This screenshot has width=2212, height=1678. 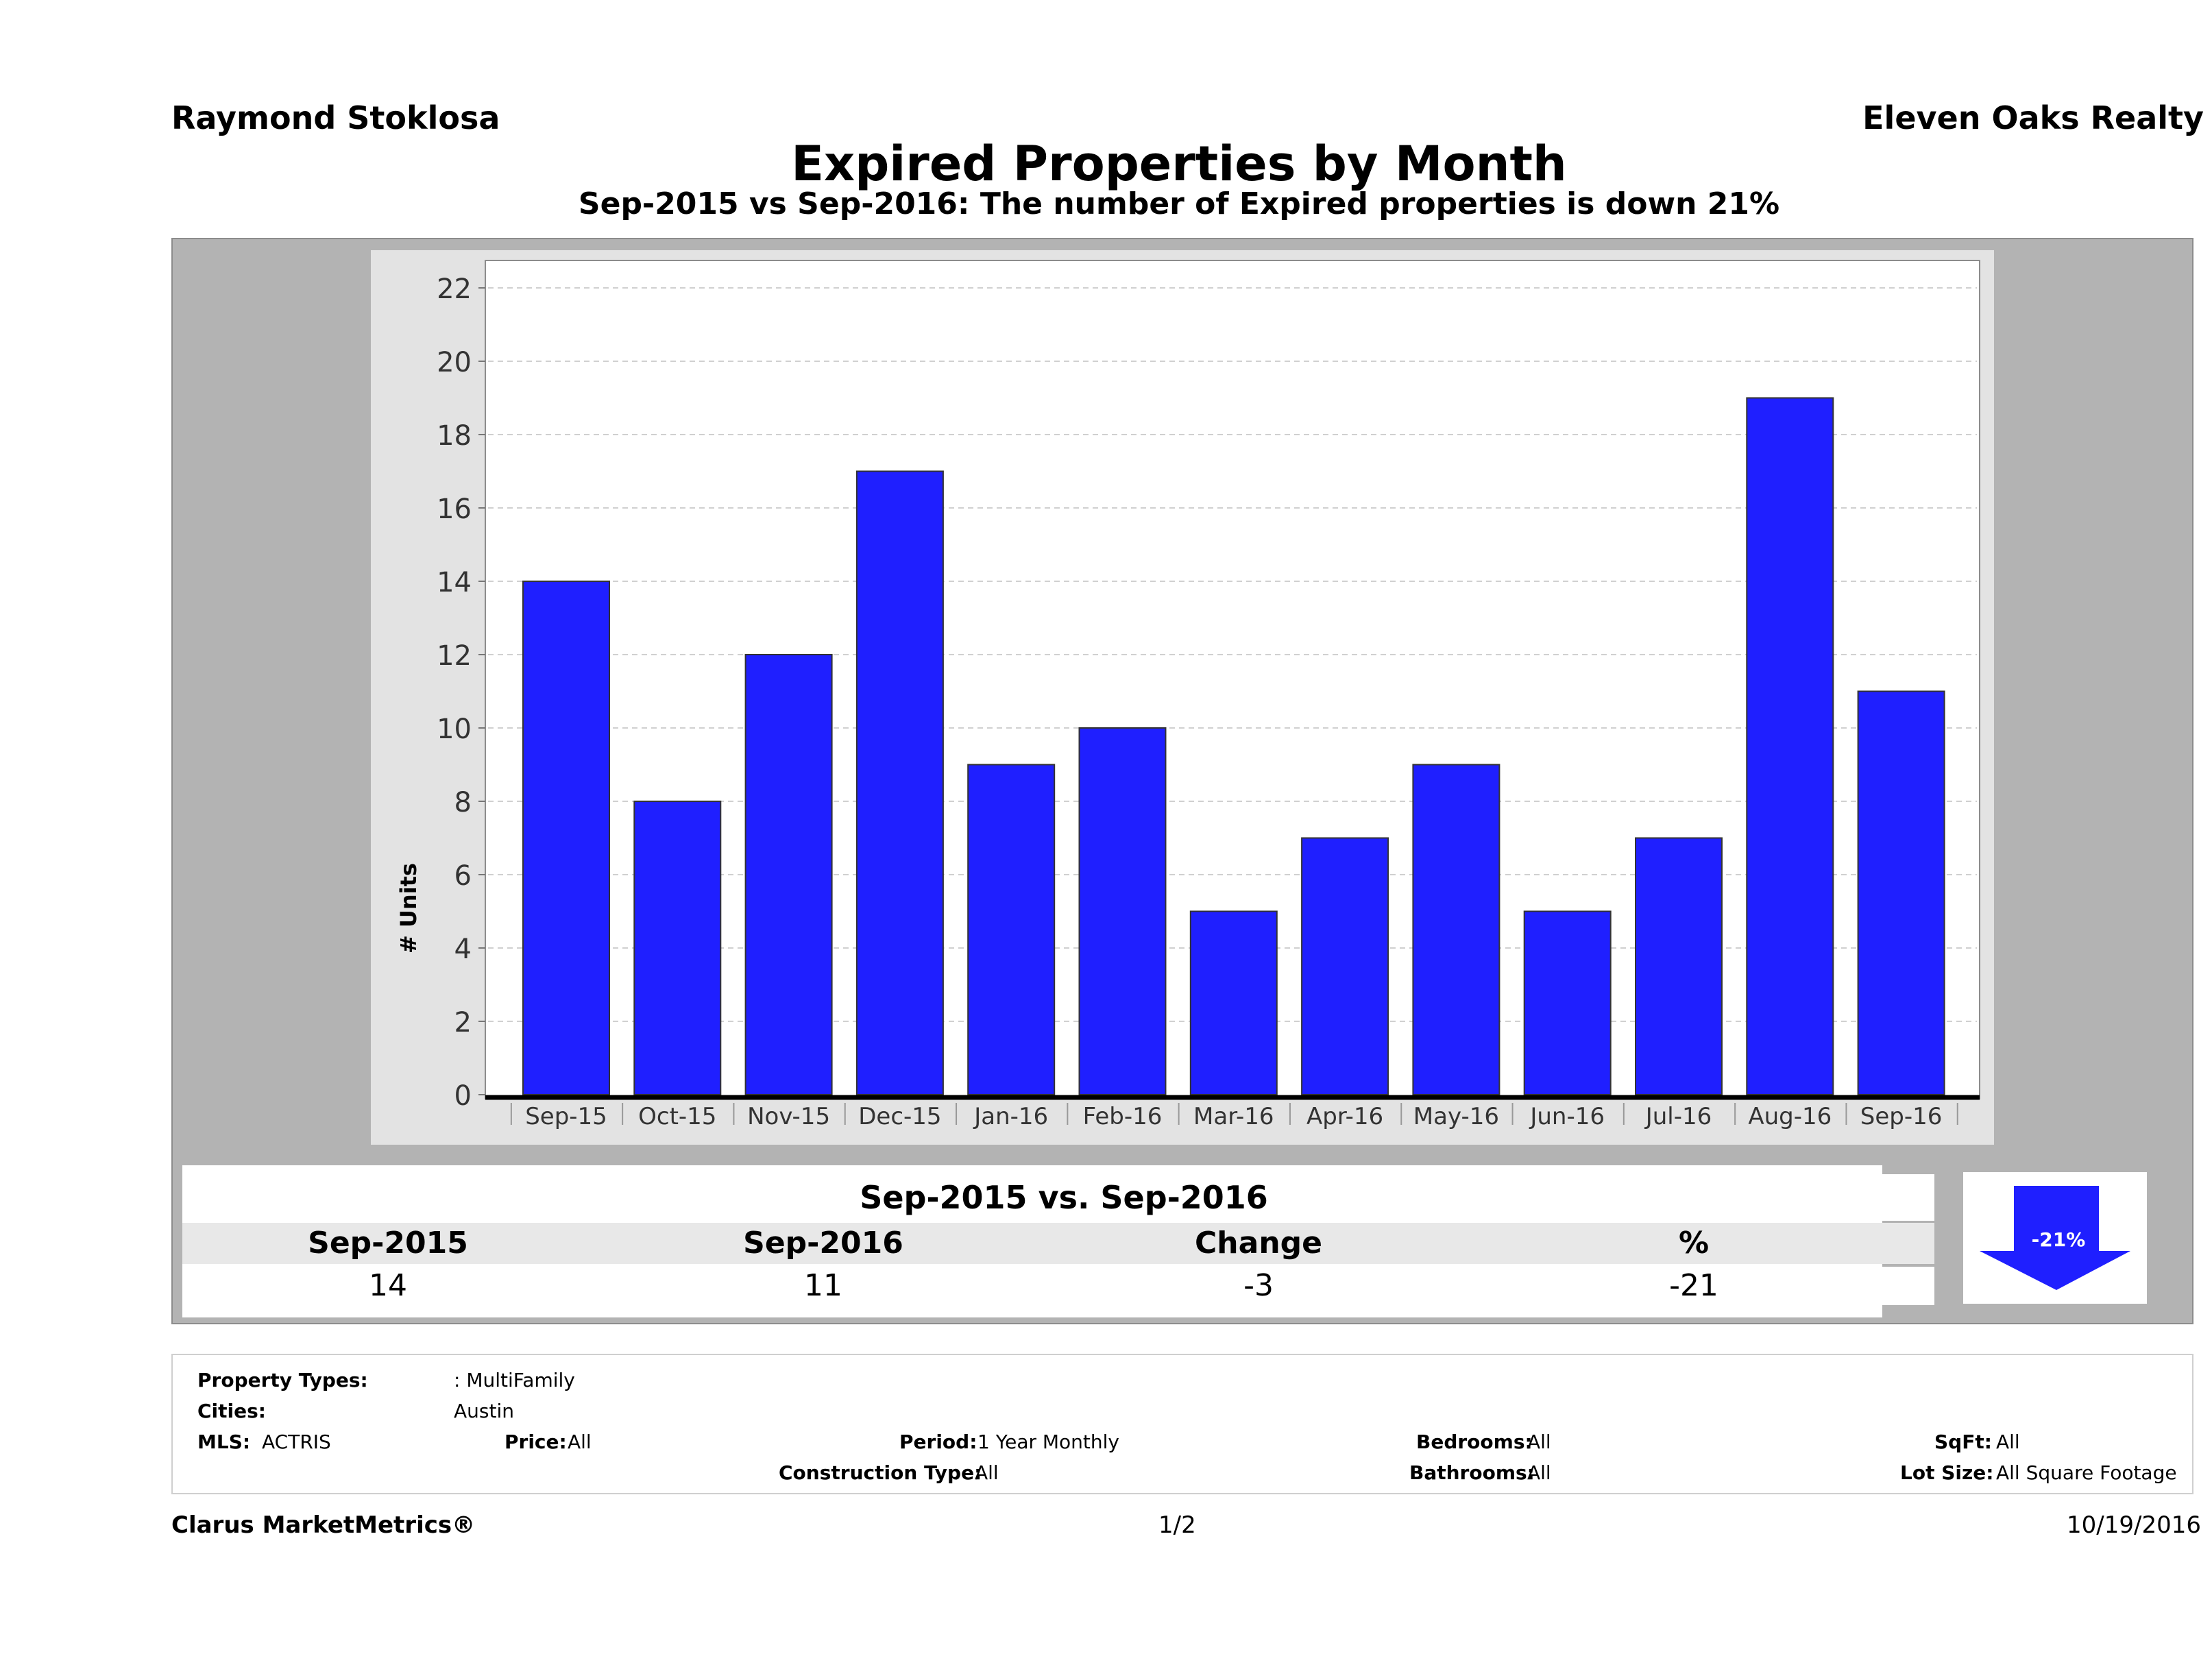 I want to click on x-tick-label: Jul-16, so click(x=1678, y=1116).